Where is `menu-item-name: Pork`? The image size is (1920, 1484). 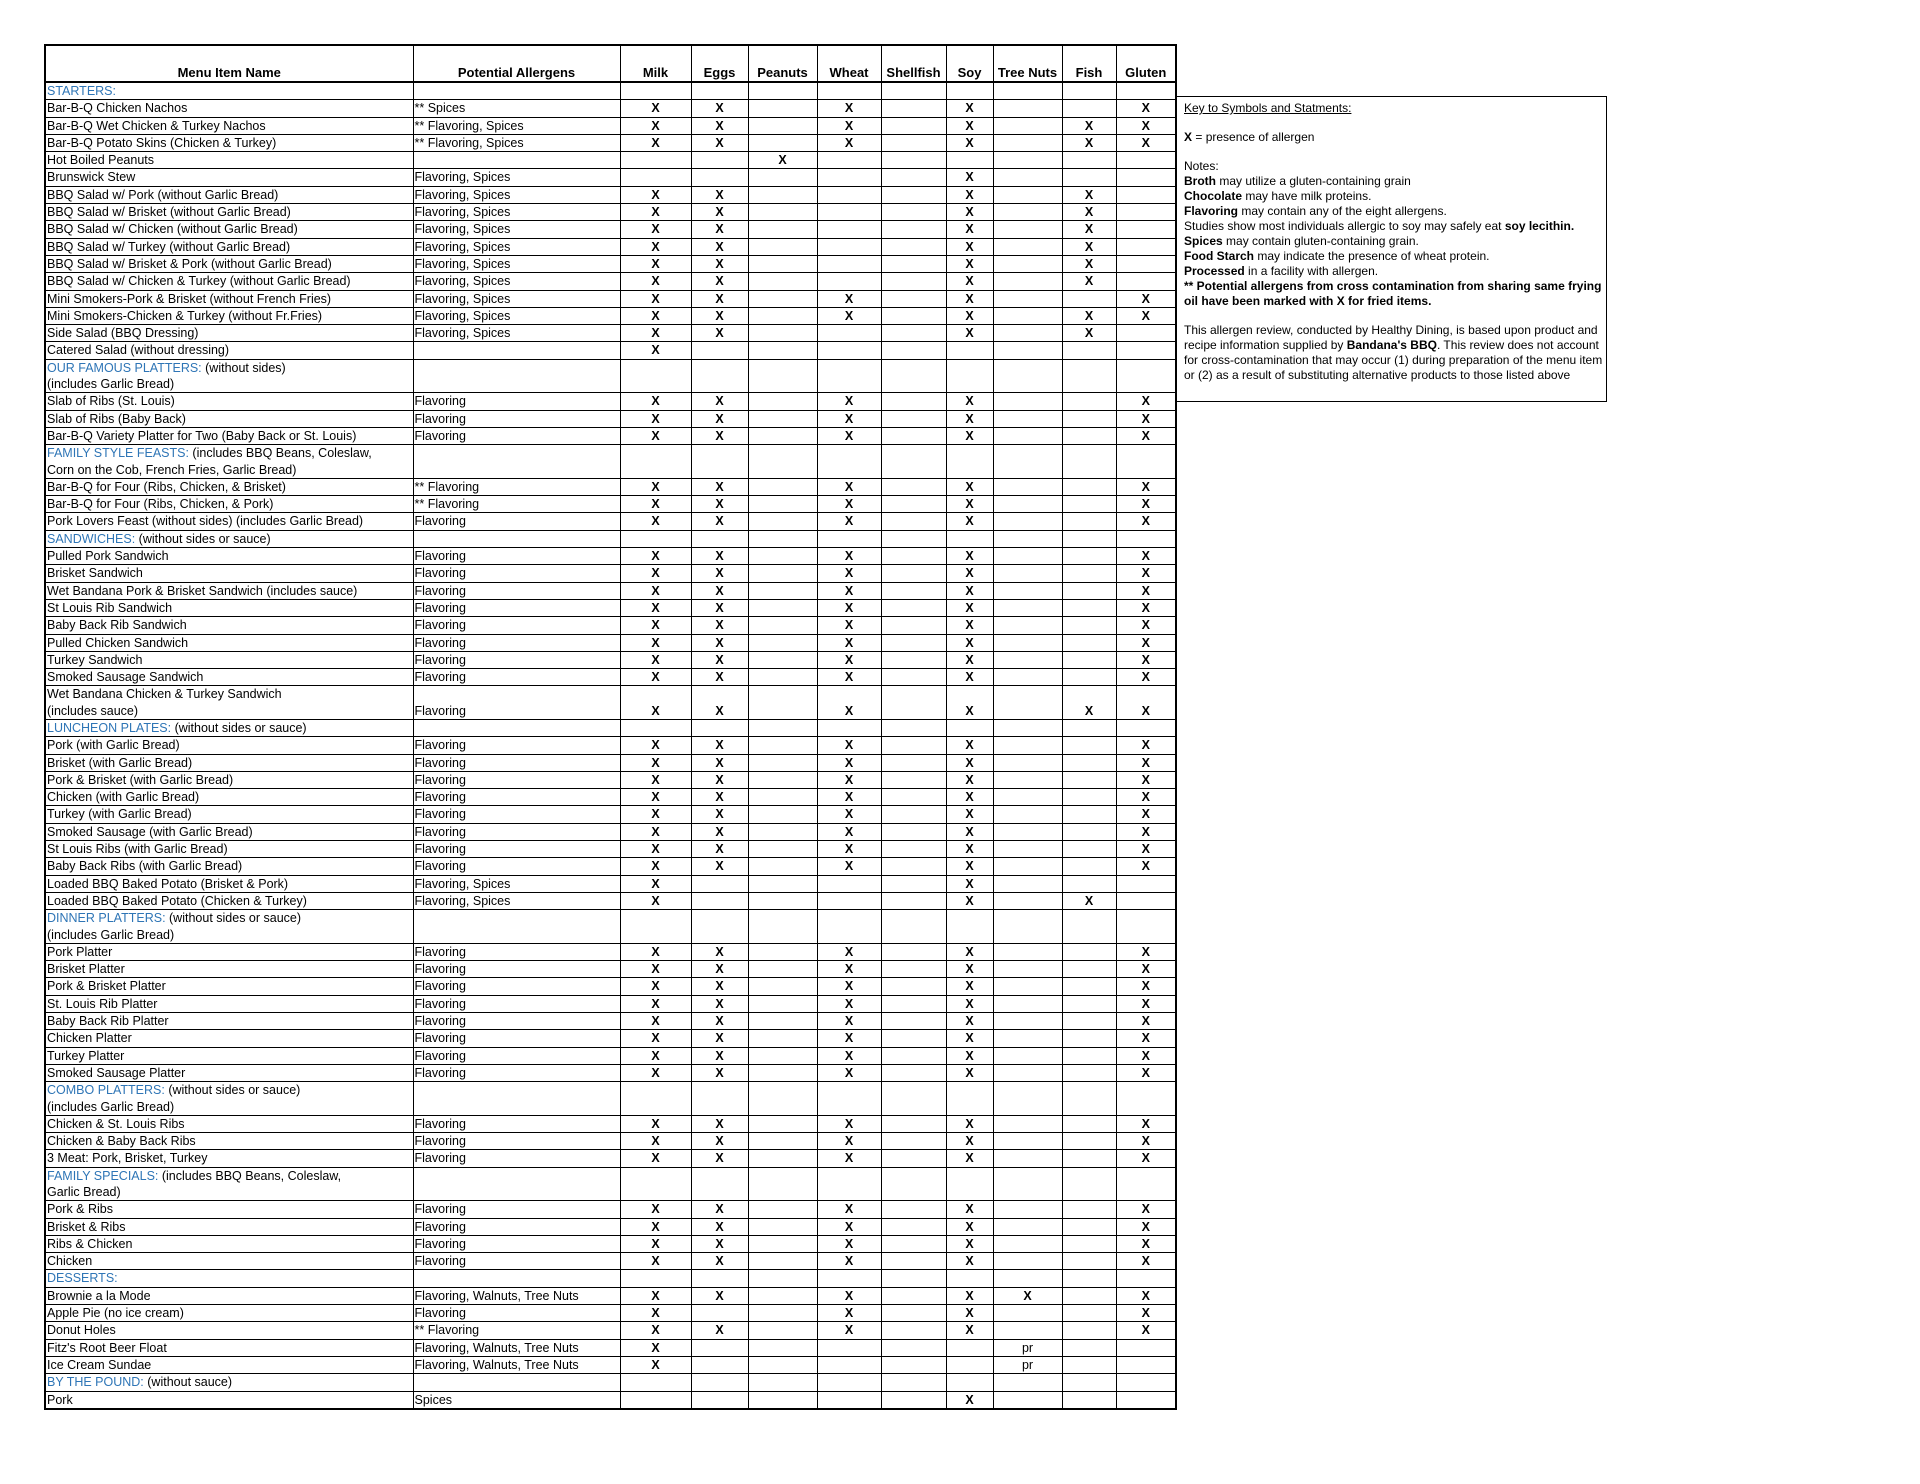
menu-item-name: Pork is located at coordinates (228, 1399).